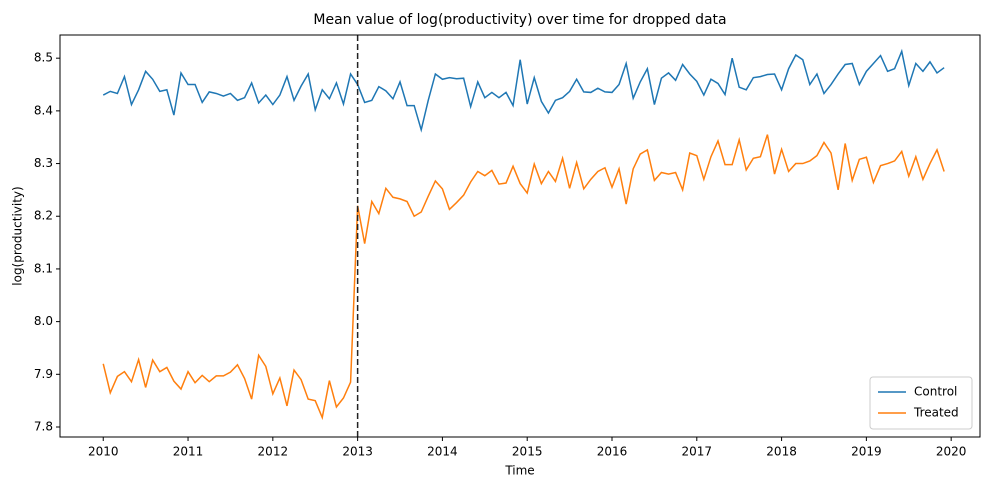  Describe the element at coordinates (43, 268) in the screenshot. I see `y-tick-label: 8.1` at that location.